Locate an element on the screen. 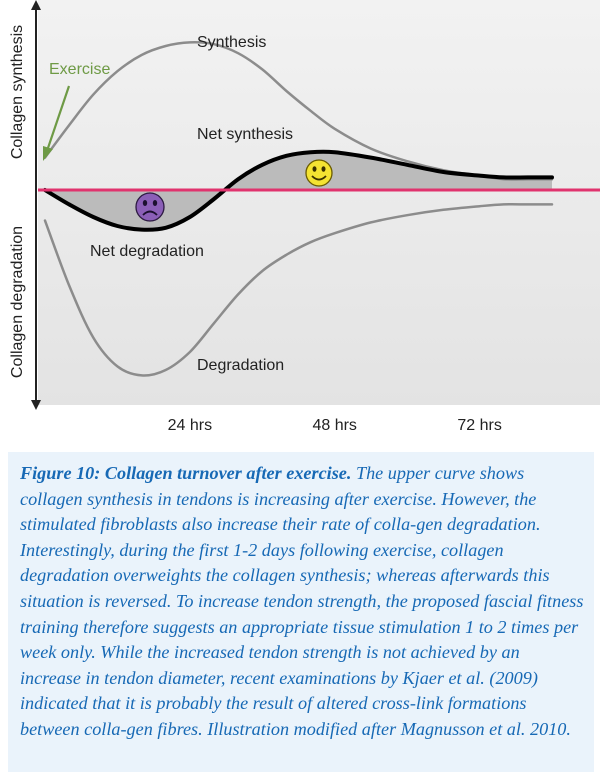 This screenshot has width=600, height=779. series-line-net-synthesis is located at coordinates (298, 190).